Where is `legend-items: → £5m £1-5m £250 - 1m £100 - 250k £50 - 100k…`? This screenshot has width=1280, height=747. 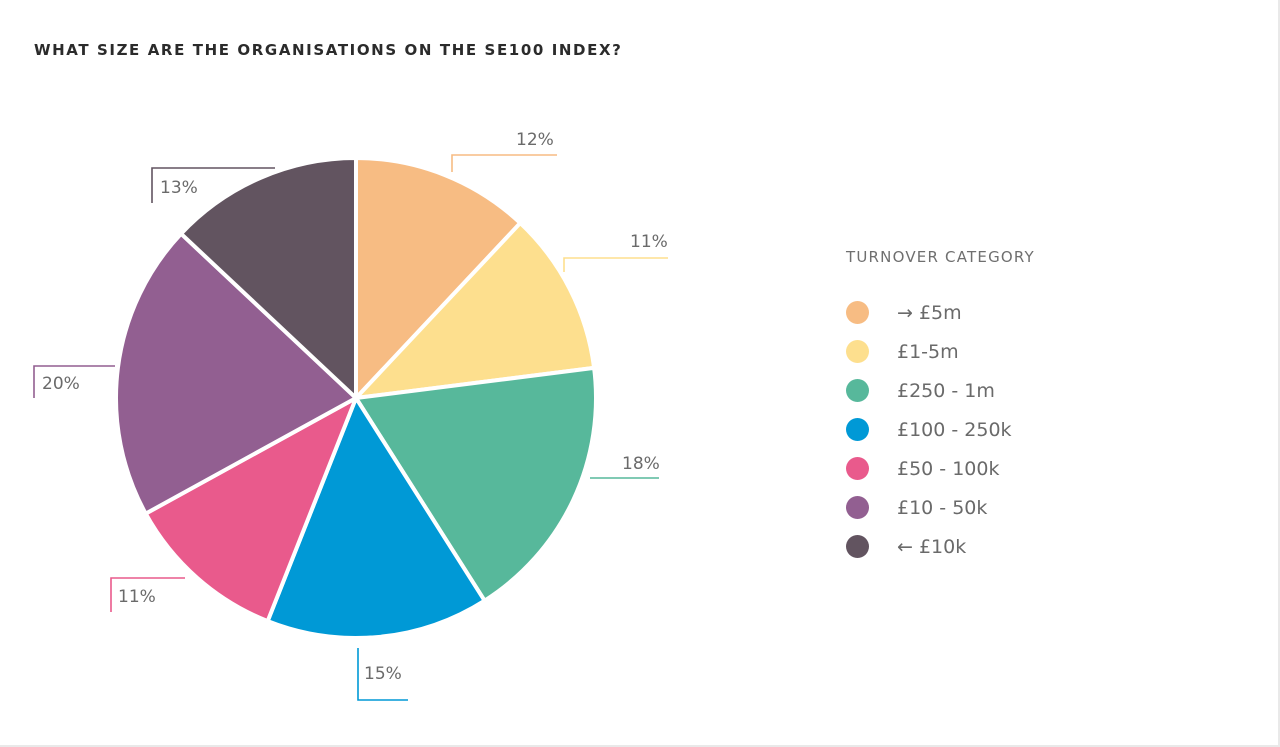 legend-items: → £5m £1-5m £250 - 1m £100 - 250k £50 - 100k… is located at coordinates (1006, 429).